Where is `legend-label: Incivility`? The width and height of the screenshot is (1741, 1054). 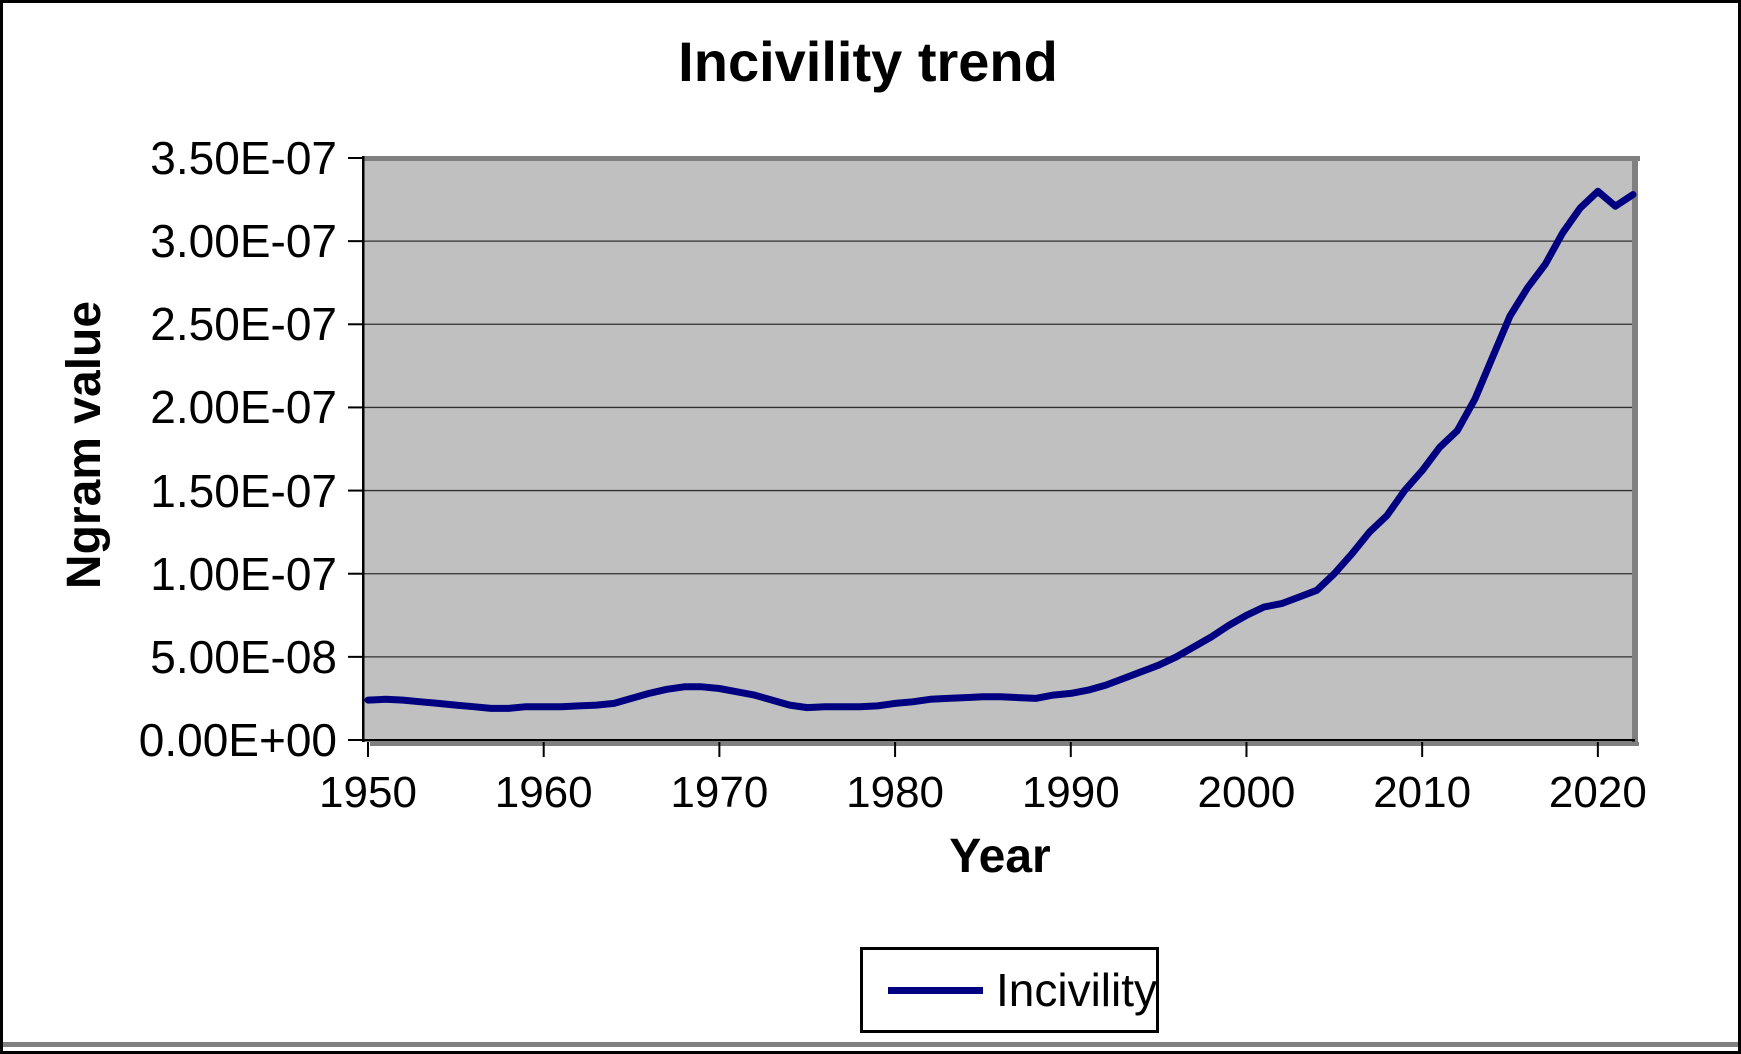
legend-label: Incivility is located at coordinates (1077, 990).